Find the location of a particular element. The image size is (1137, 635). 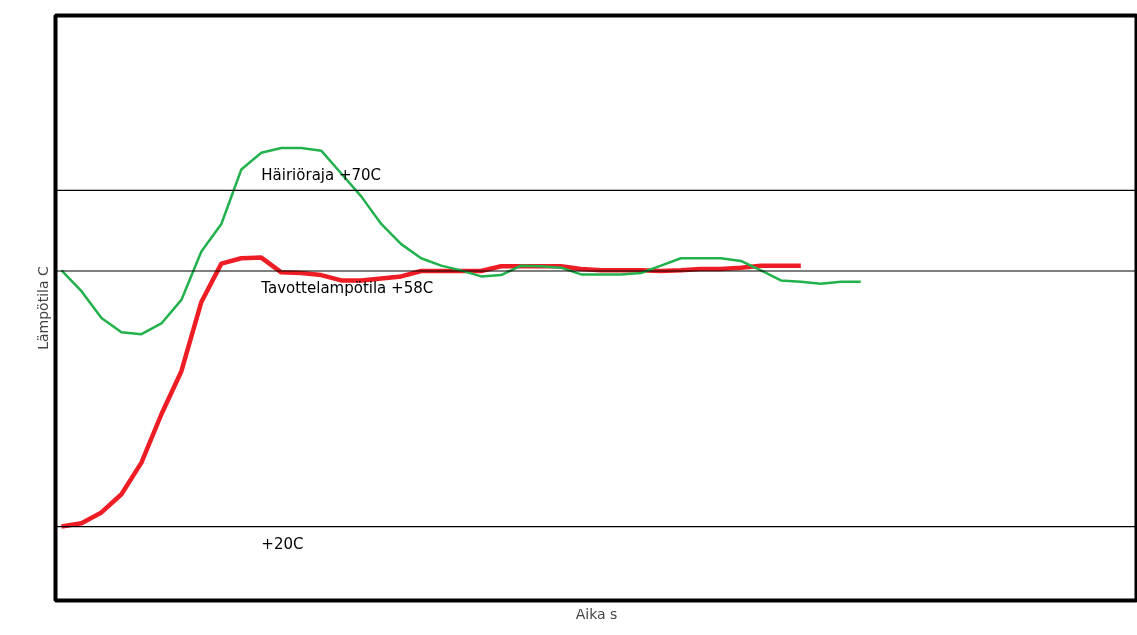

x-axis-title: Aika s is located at coordinates (596, 613).